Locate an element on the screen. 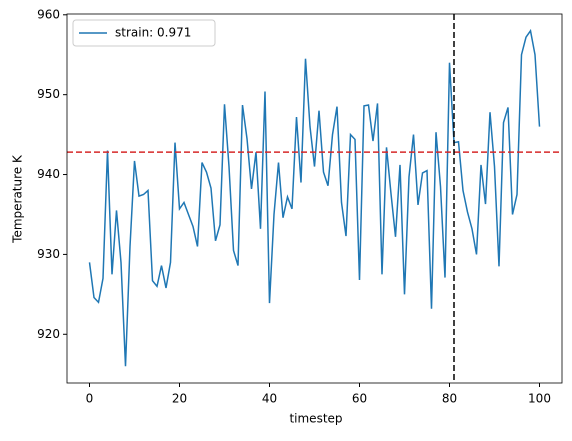  y-tick-label: 950 is located at coordinates (48, 94).